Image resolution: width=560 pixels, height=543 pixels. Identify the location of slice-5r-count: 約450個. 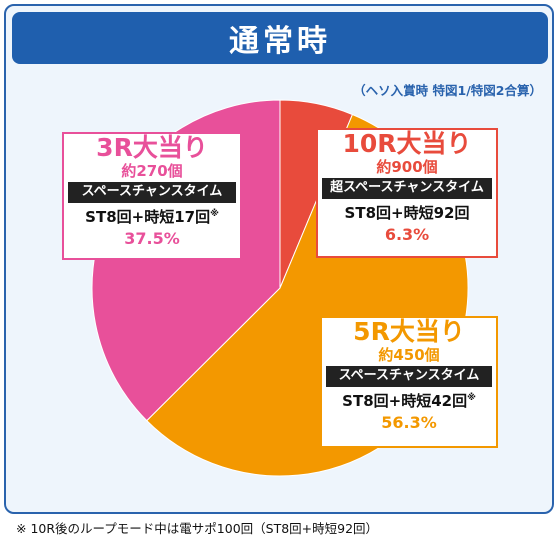
(409, 355).